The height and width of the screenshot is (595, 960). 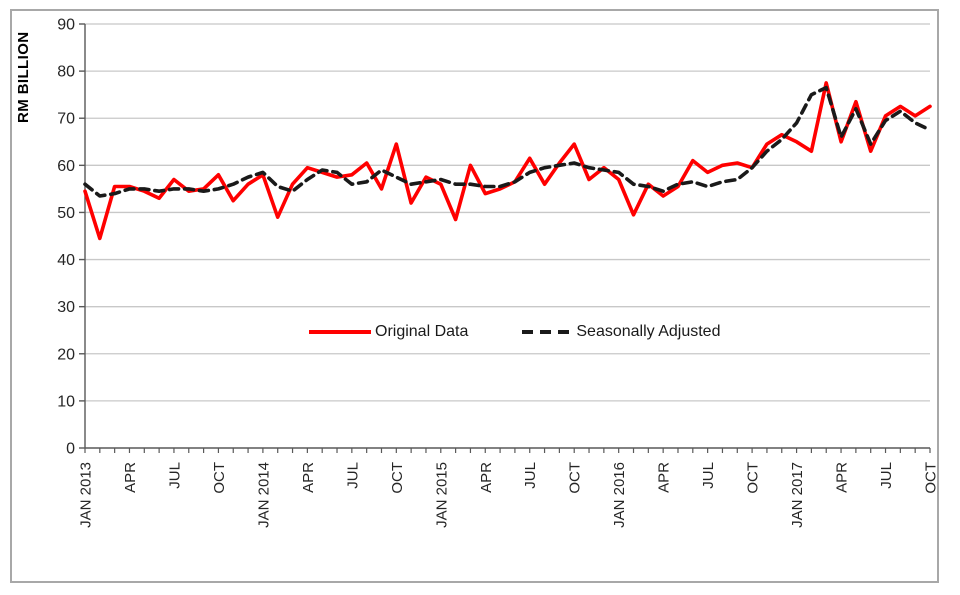 I want to click on x-tick-label: JAN 2013, so click(x=86, y=495).